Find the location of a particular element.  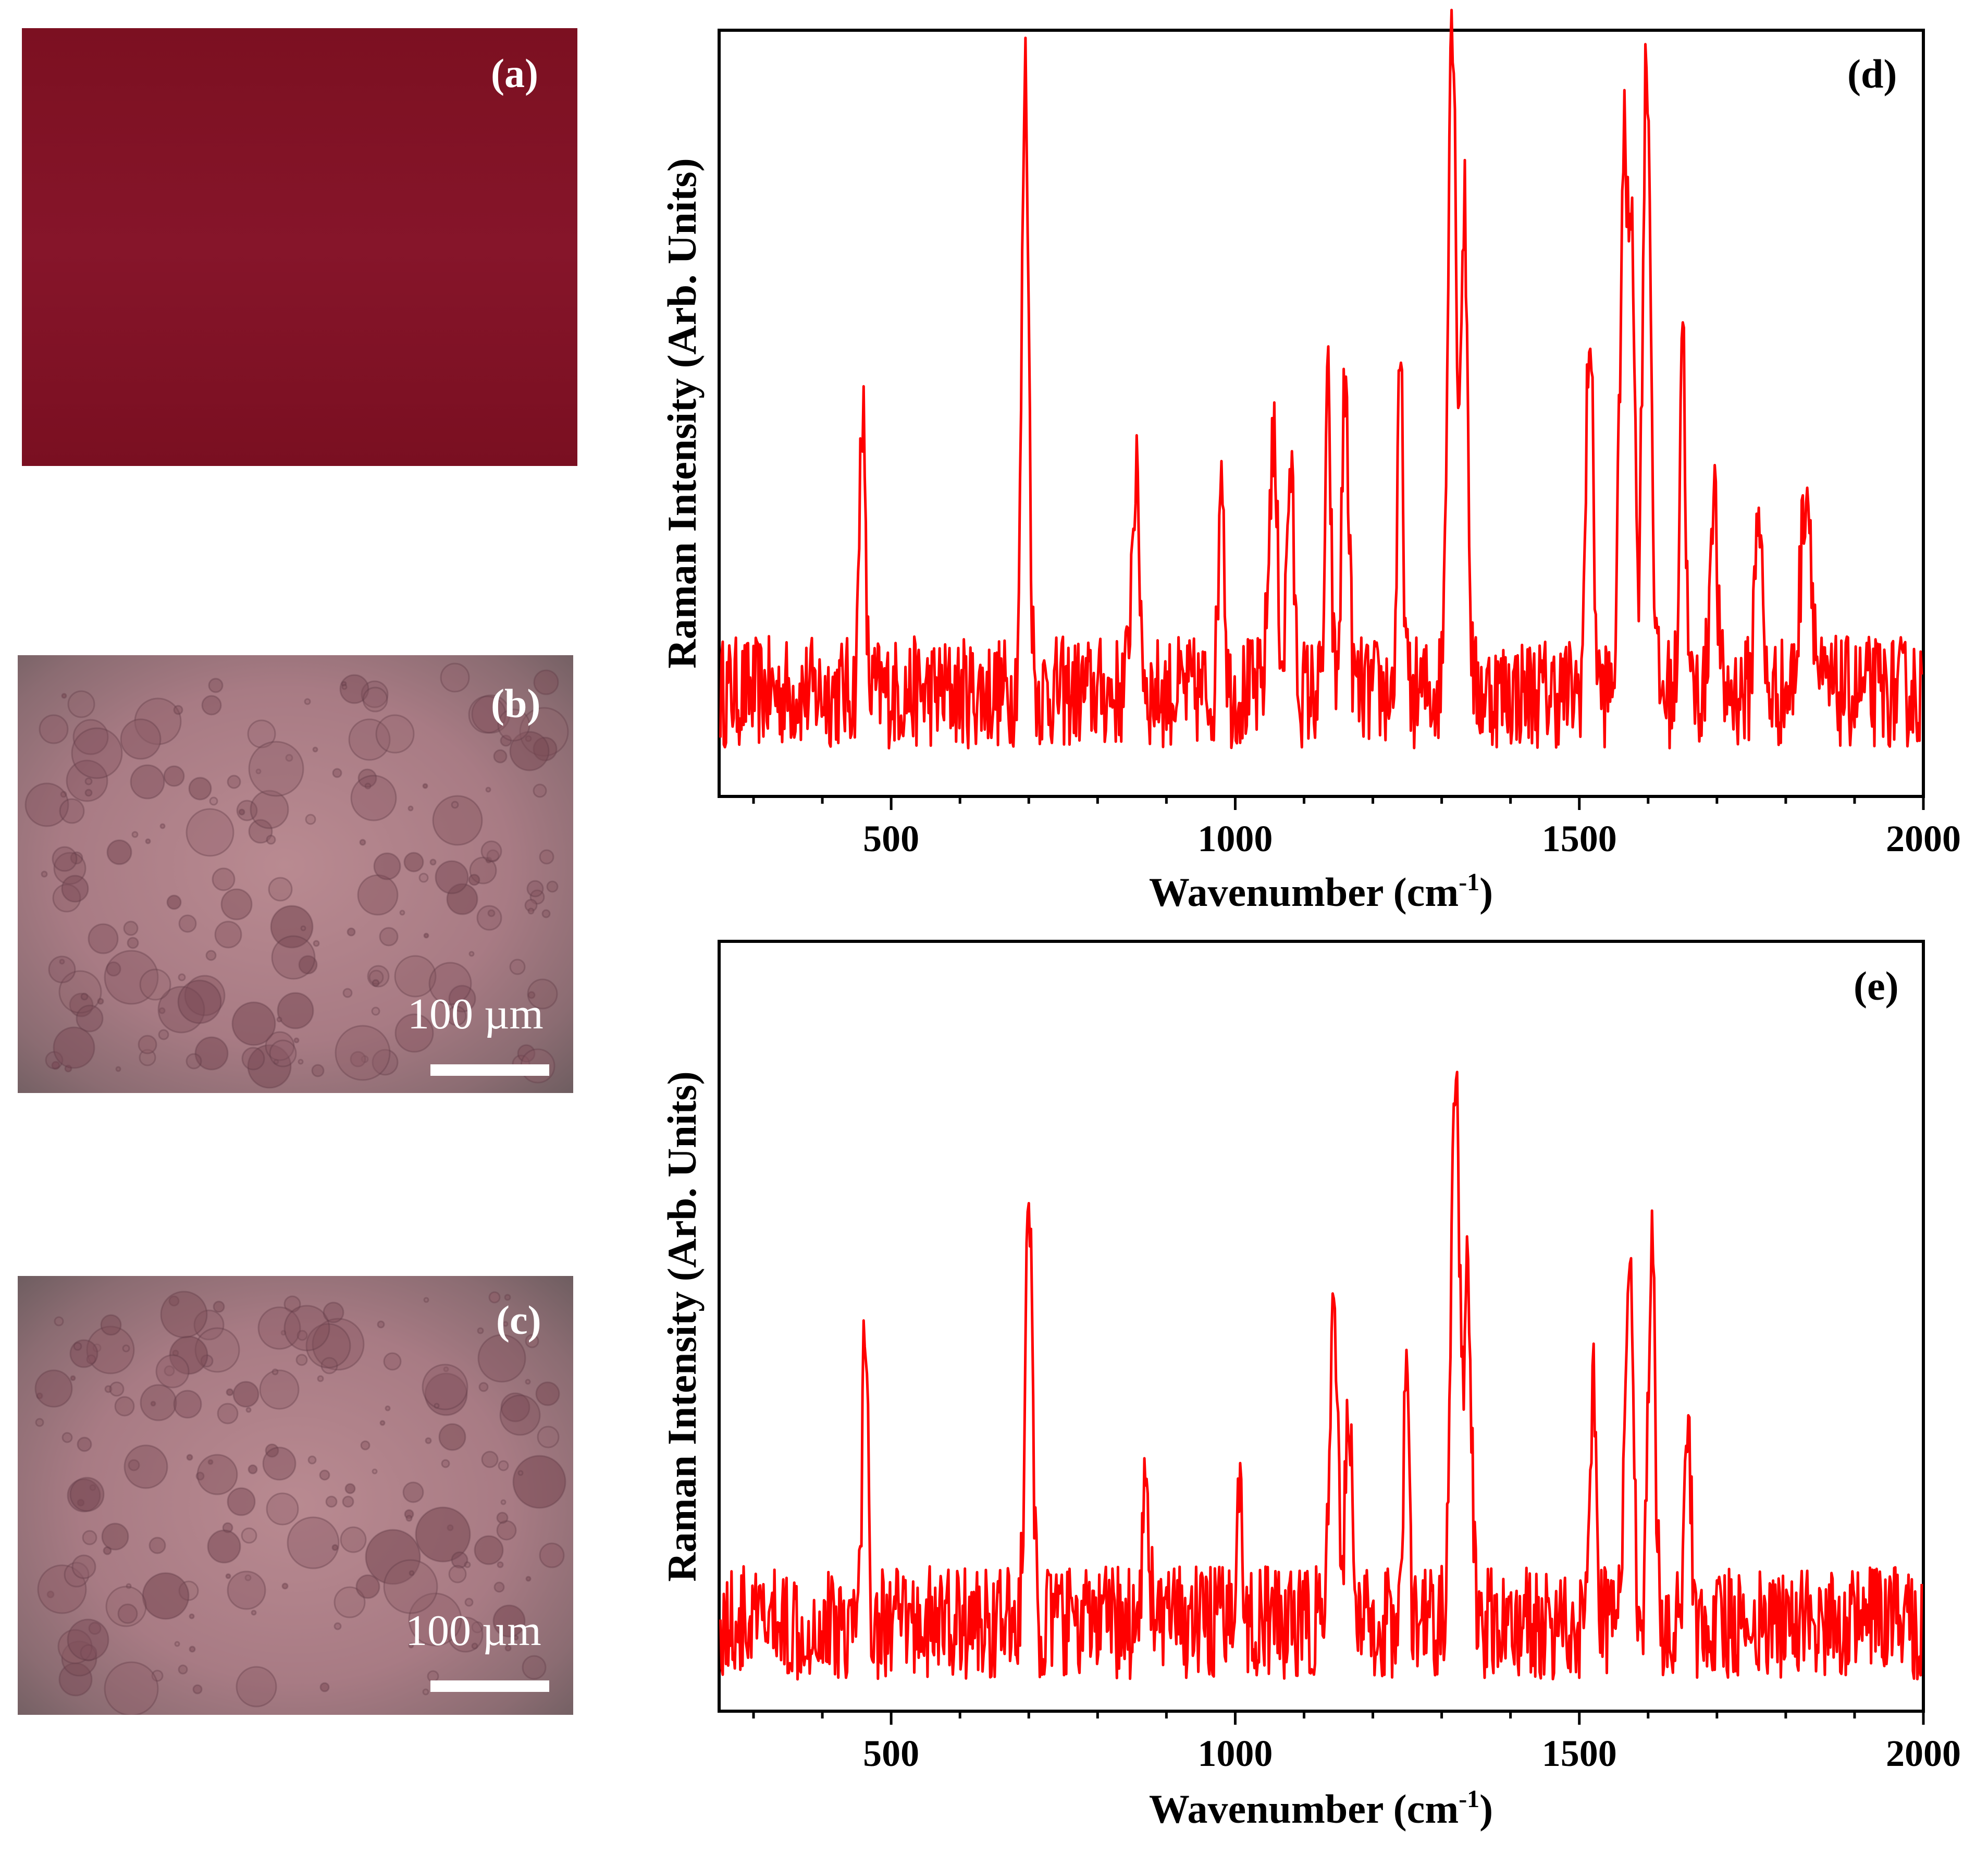

chart-e-xlabel: Wavenumber (cm-1) is located at coordinates (1321, 1809).